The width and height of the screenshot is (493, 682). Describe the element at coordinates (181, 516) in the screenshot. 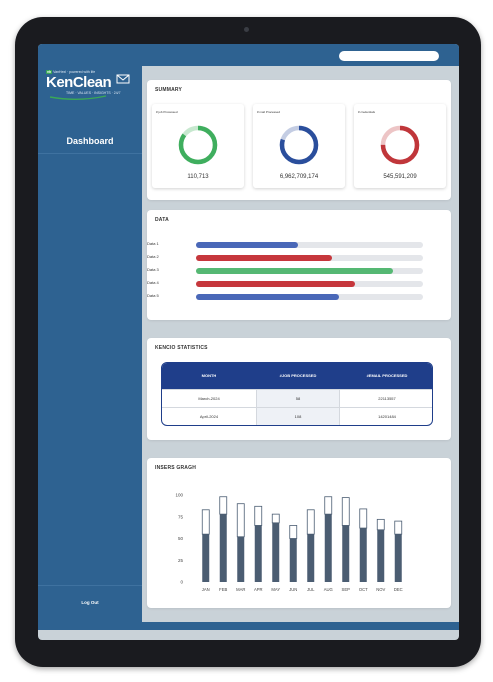

I see `y-tick-label: 75` at that location.